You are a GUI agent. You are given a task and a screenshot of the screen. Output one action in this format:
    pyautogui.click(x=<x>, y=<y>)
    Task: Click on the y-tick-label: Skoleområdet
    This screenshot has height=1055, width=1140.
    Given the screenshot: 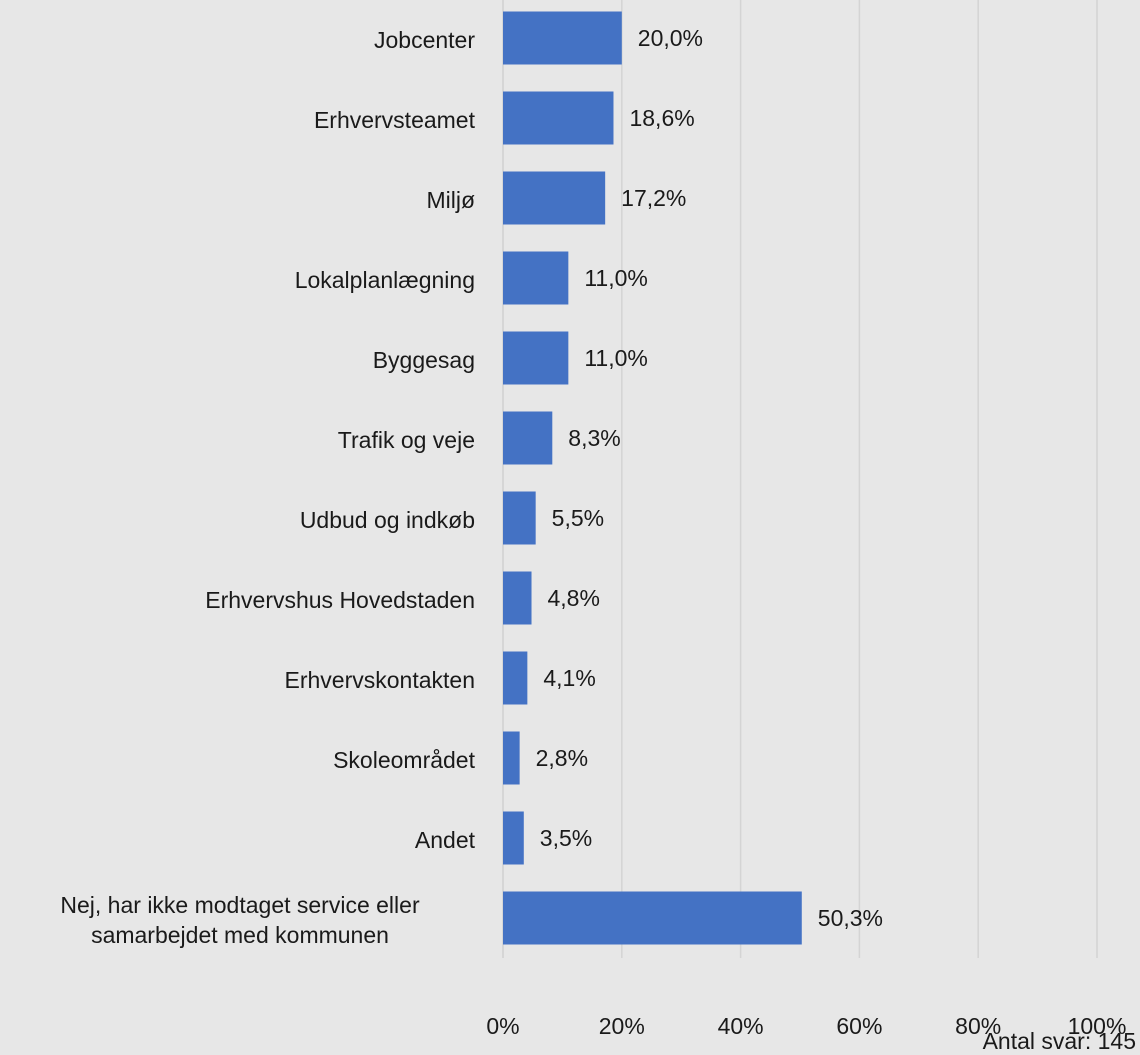 What is the action you would take?
    pyautogui.click(x=240, y=760)
    